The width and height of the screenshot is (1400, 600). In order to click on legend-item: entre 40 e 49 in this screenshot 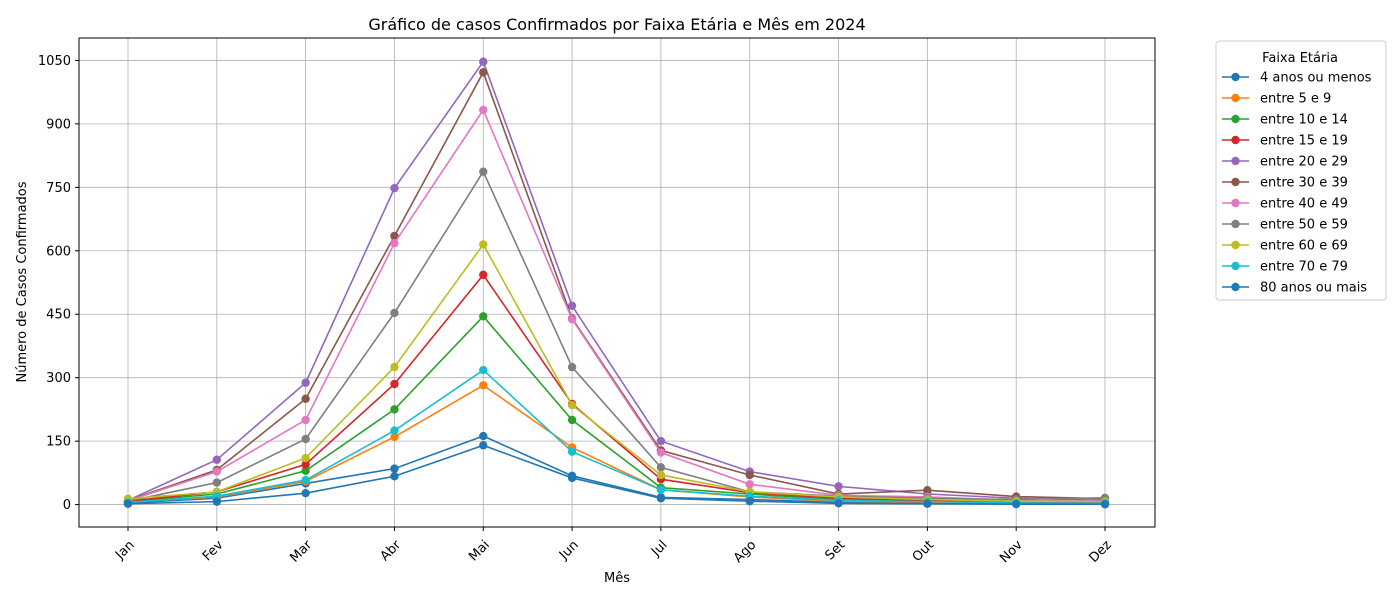, I will do `click(1285, 204)`.